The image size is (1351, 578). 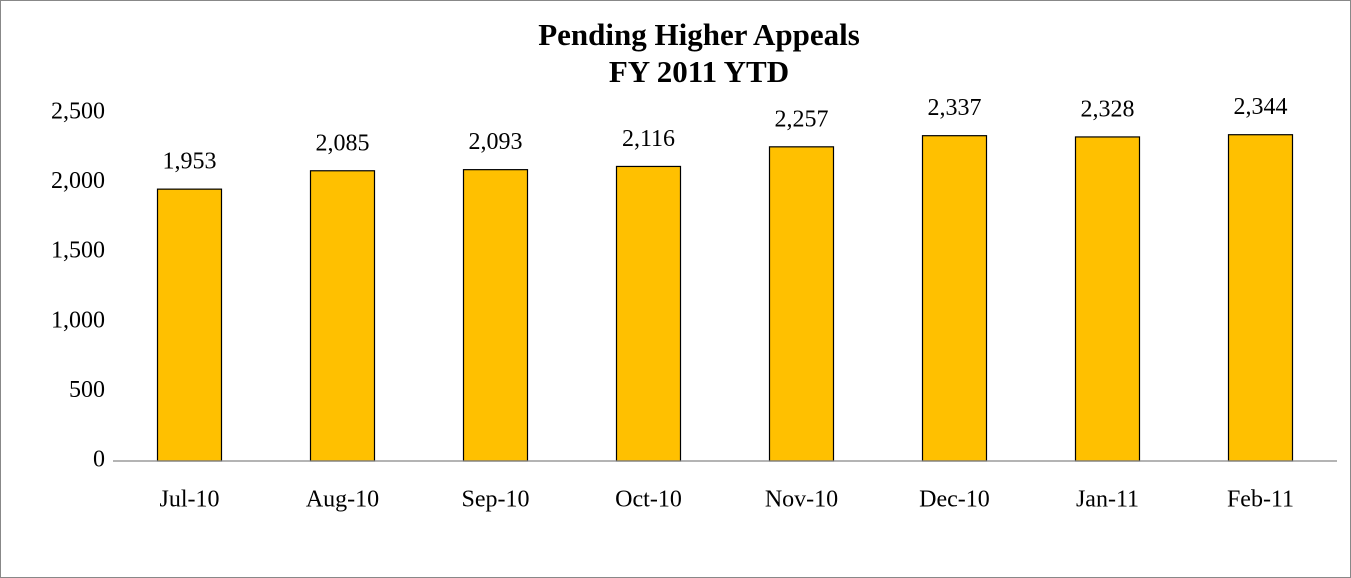 I want to click on x-tick-label: Aug-10, so click(x=342, y=500).